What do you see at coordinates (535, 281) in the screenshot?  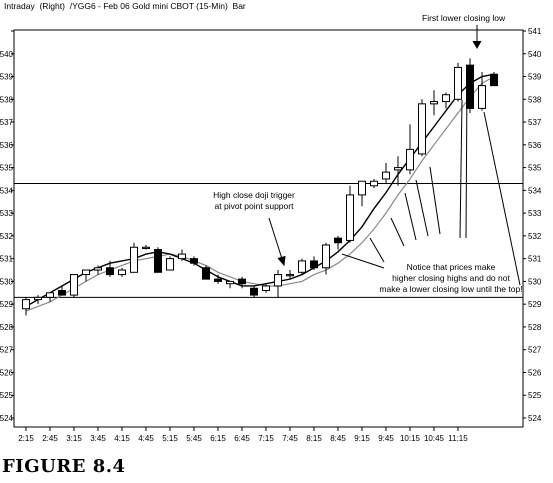 I see `y-tick-label-right: 530` at bounding box center [535, 281].